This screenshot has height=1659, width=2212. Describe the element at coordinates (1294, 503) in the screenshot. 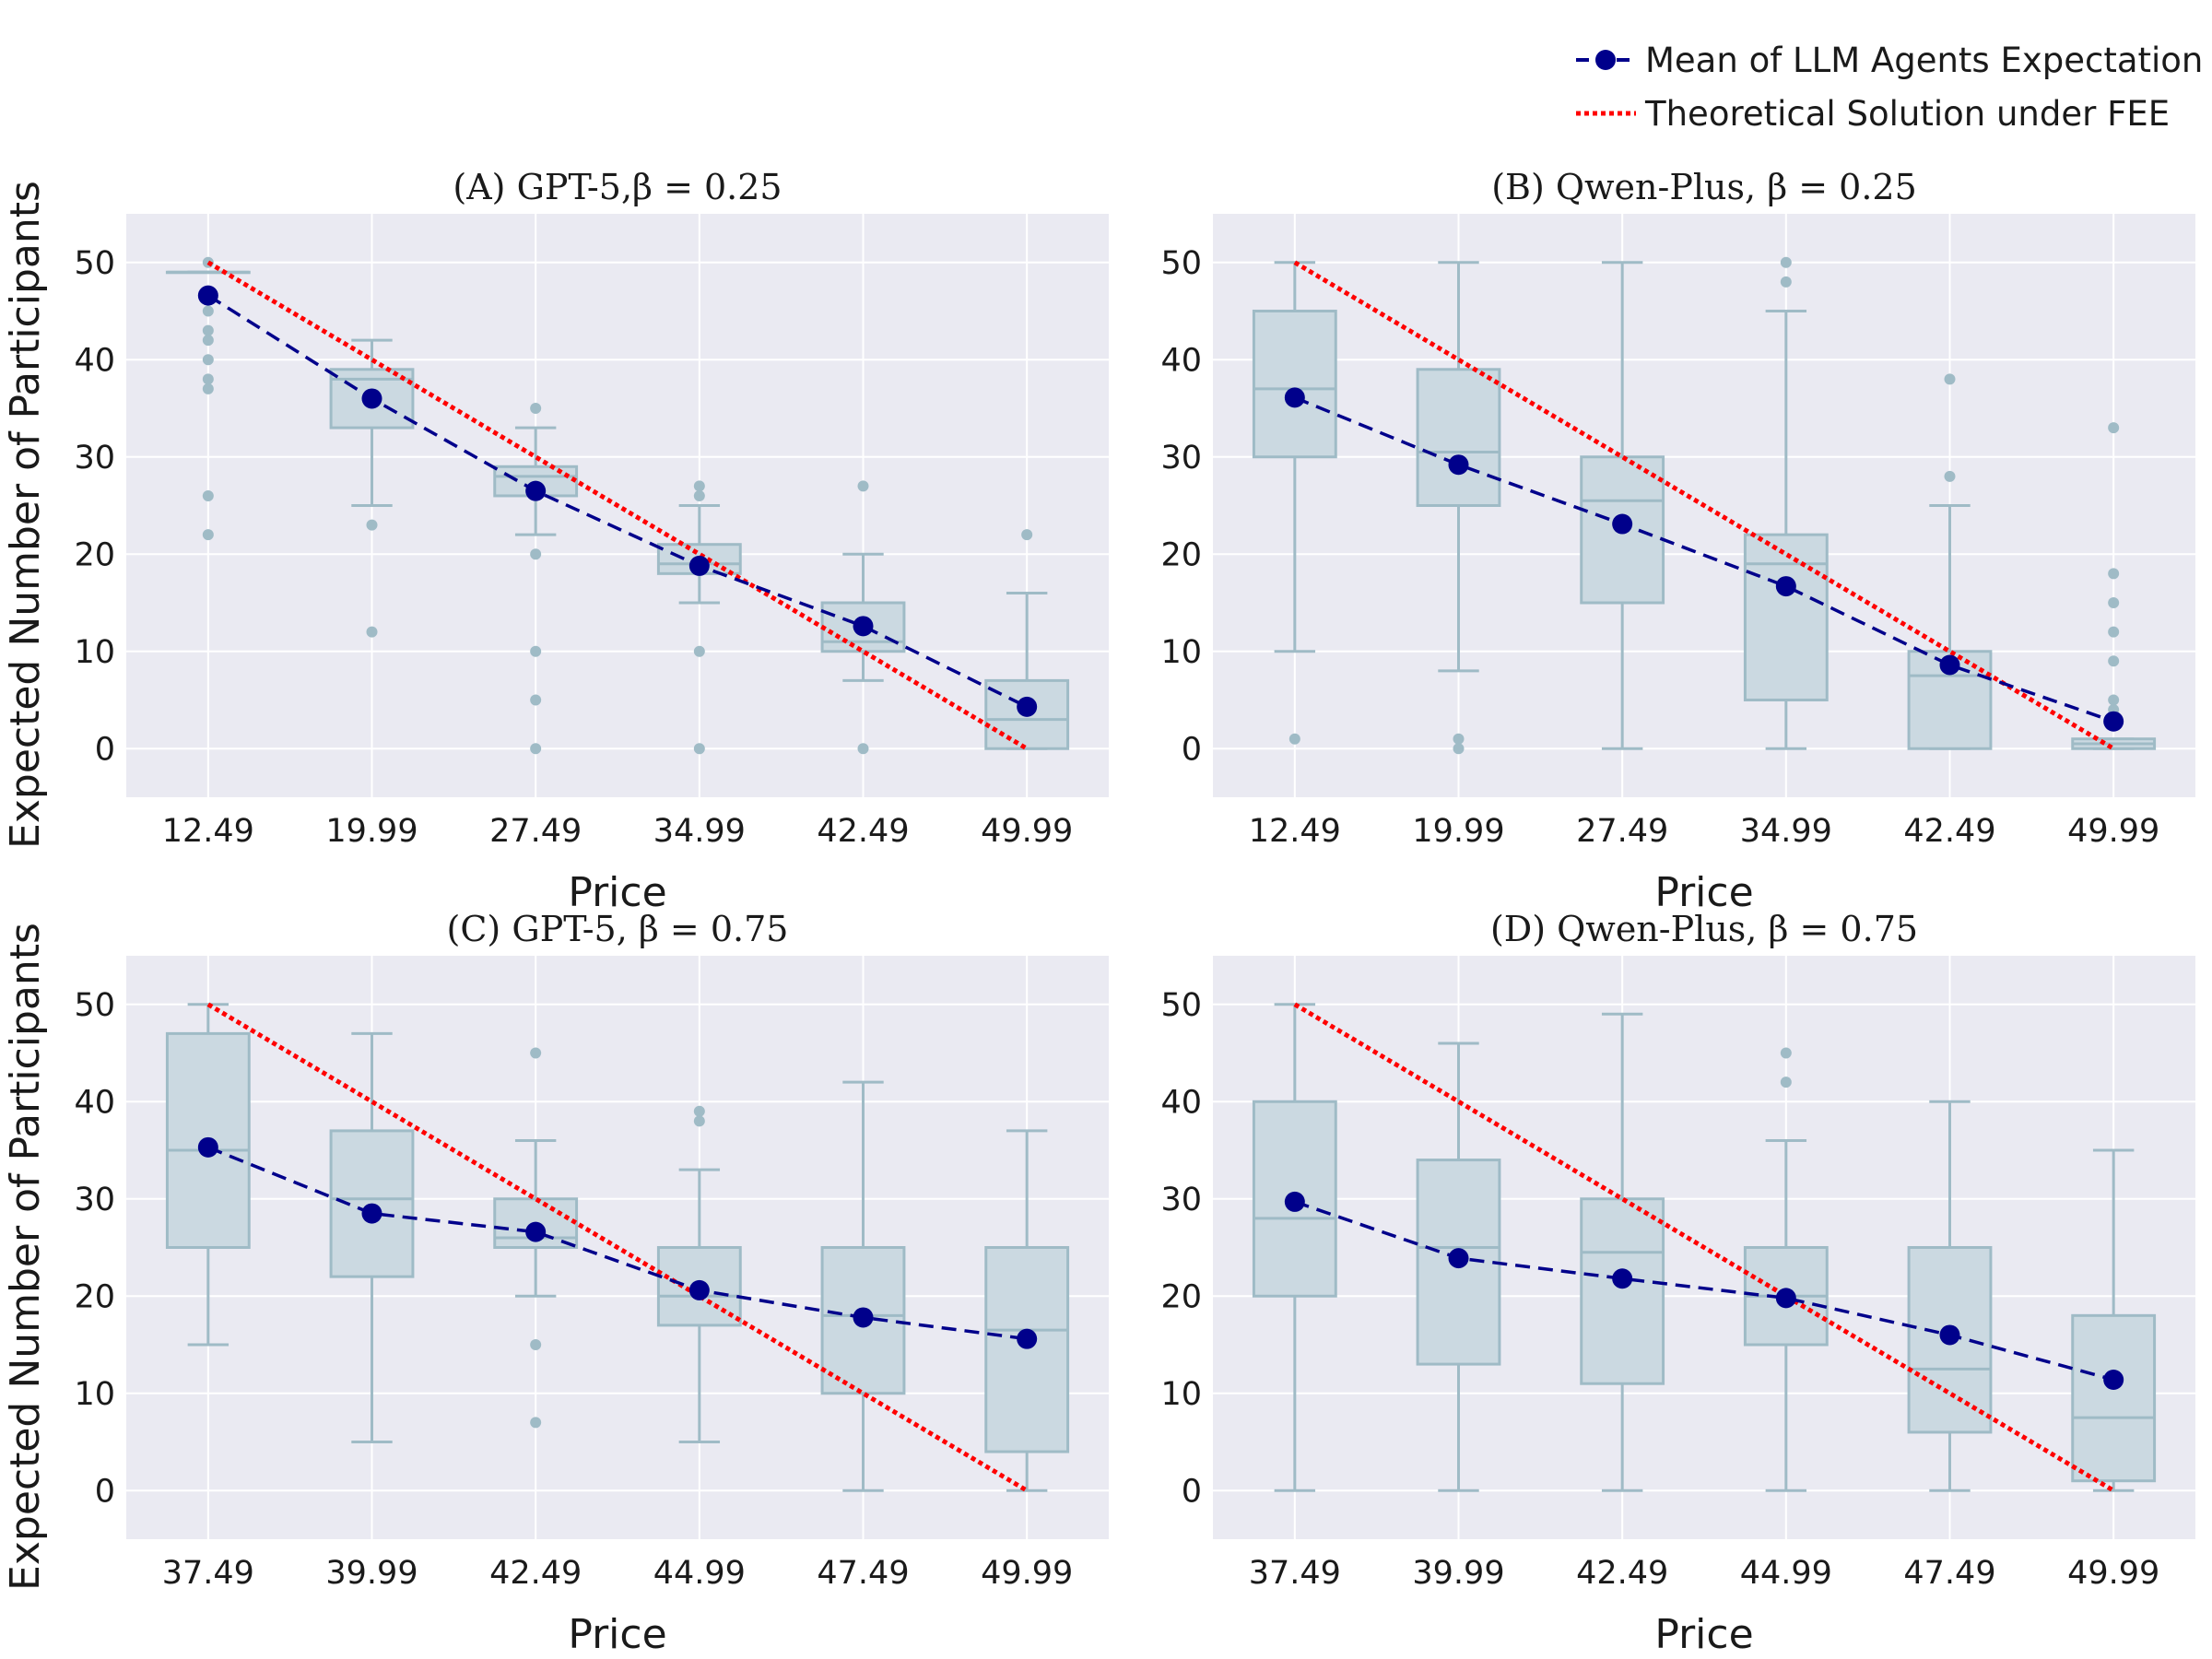

I see `box-12.49` at that location.